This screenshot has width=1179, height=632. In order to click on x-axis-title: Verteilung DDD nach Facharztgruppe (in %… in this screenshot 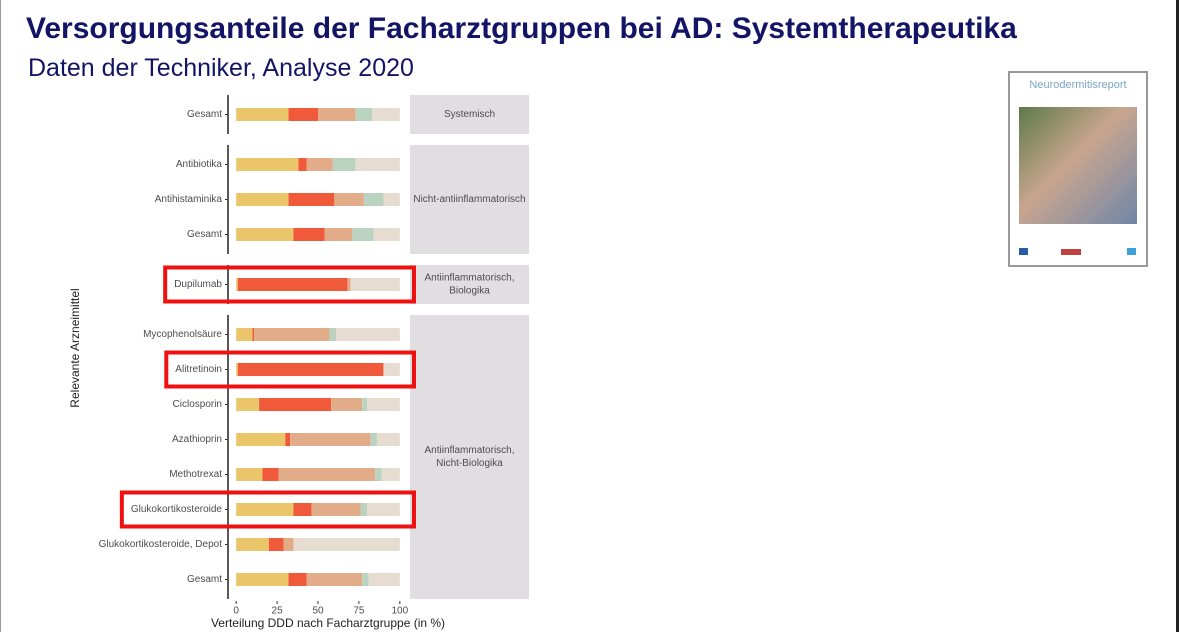, I will do `click(328, 623)`.